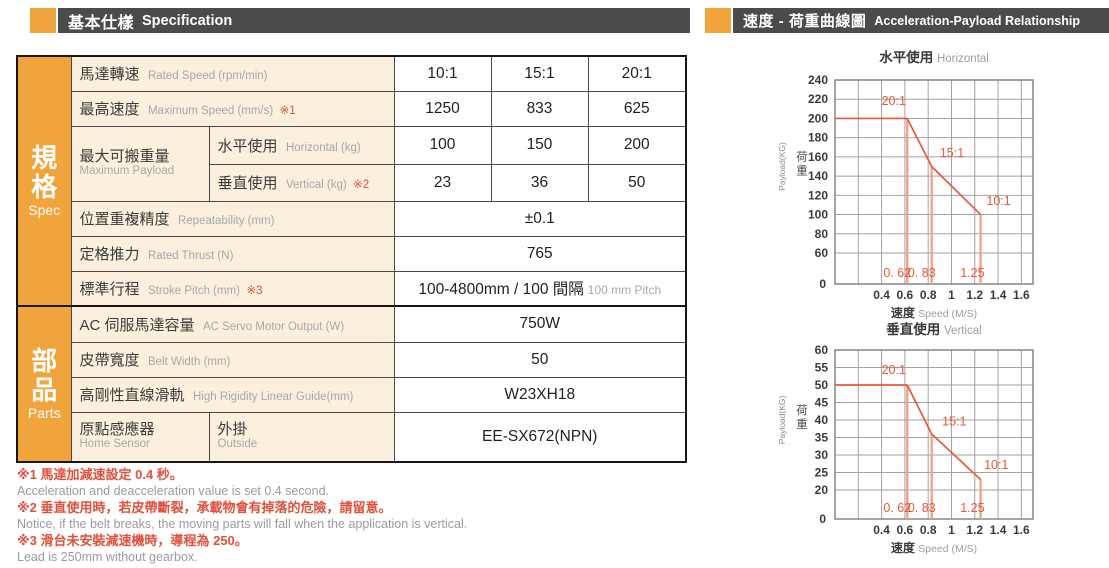 The image size is (1109, 568). I want to click on label-payload-vertical: 垂直使用 Vertical (kg) ※2, so click(301, 182).